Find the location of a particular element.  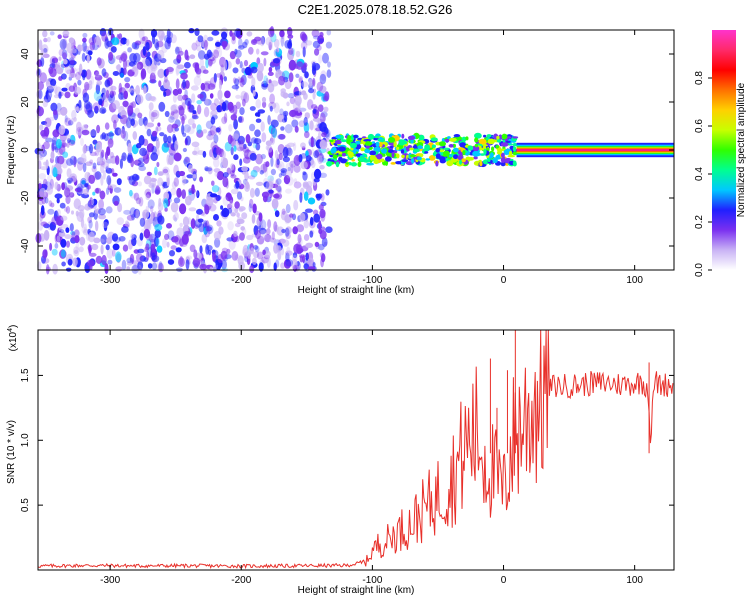

snr-y-multiplier: (x104) is located at coordinates (13, 338).